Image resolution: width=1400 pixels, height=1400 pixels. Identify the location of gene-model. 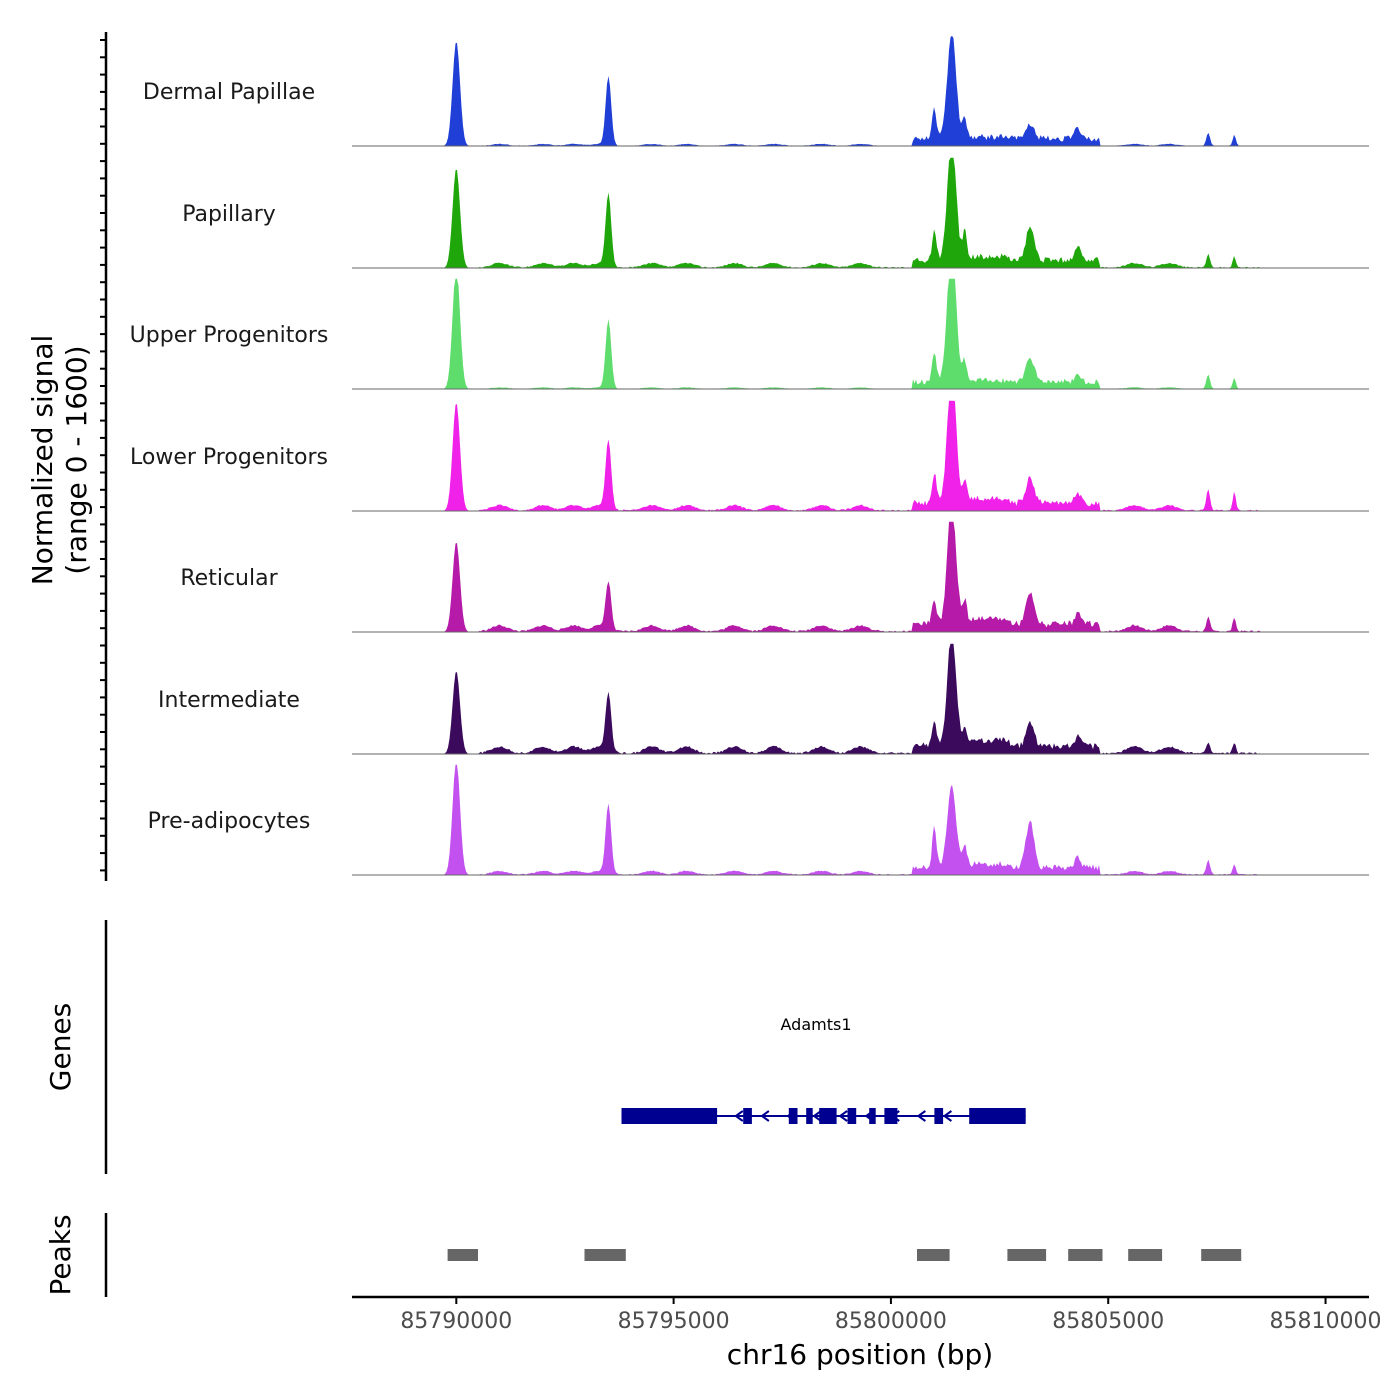
(823, 1116).